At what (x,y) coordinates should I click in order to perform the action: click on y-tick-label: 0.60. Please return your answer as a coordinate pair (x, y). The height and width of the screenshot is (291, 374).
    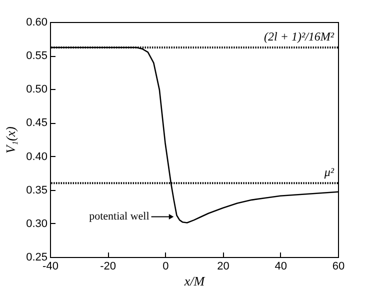
    Looking at the image, I should click on (37, 22).